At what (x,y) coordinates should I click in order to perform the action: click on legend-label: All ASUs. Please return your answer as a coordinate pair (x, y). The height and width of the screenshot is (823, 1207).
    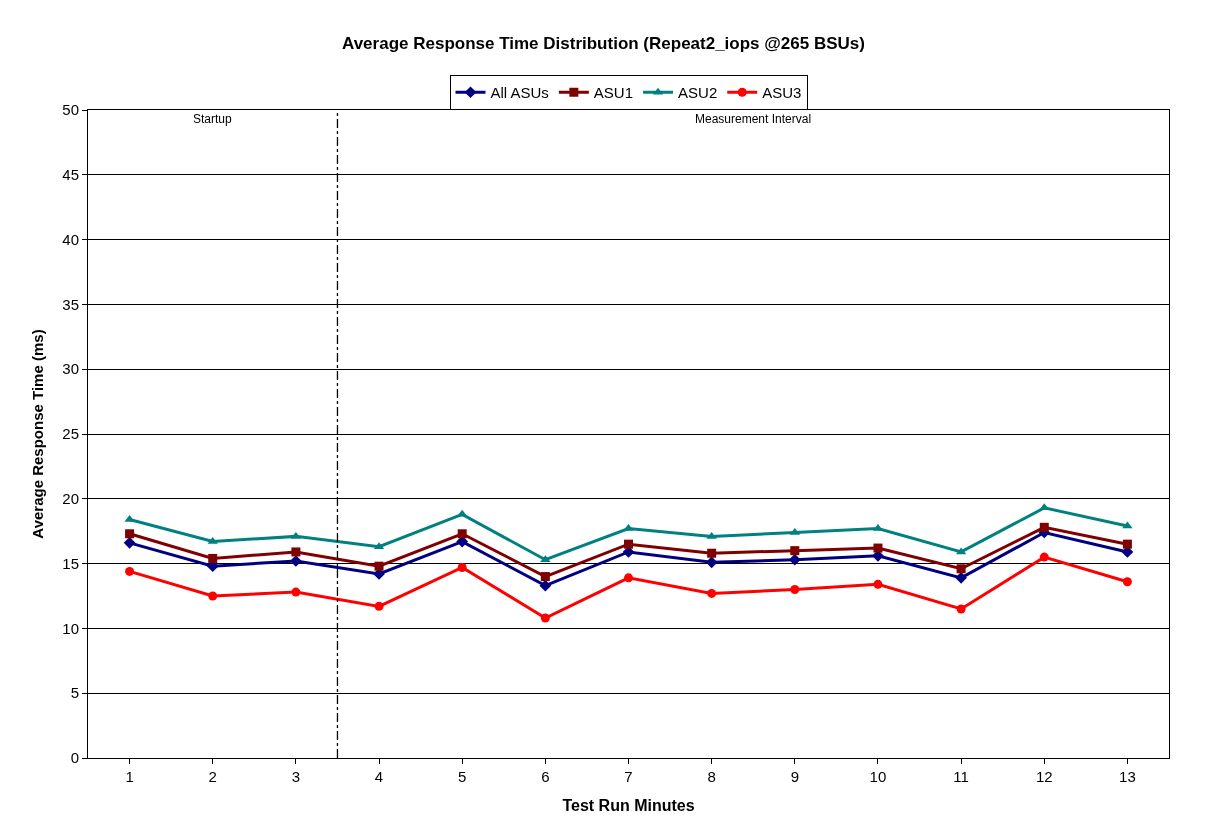
    Looking at the image, I should click on (519, 93).